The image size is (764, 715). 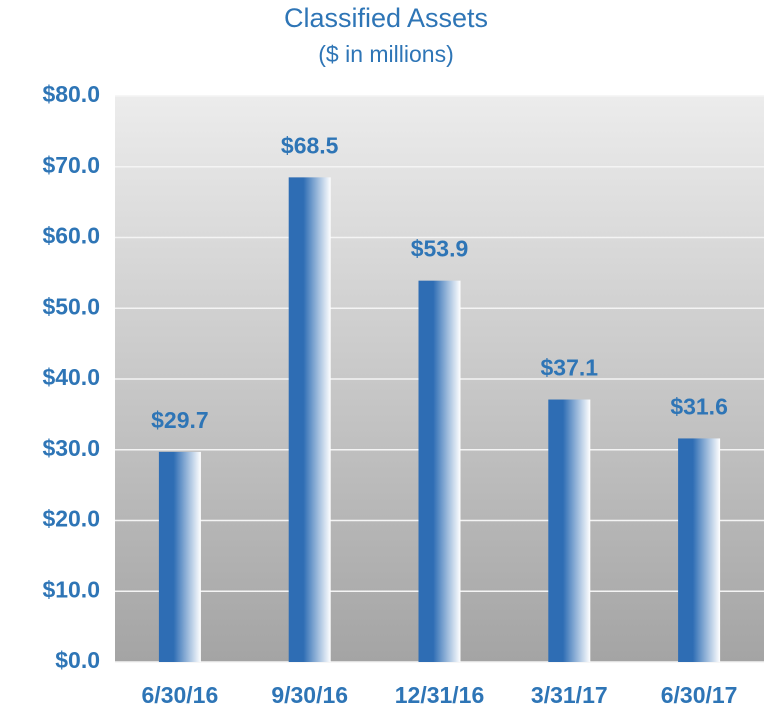 What do you see at coordinates (180, 420) in the screenshot?
I see `data-label: $29.7` at bounding box center [180, 420].